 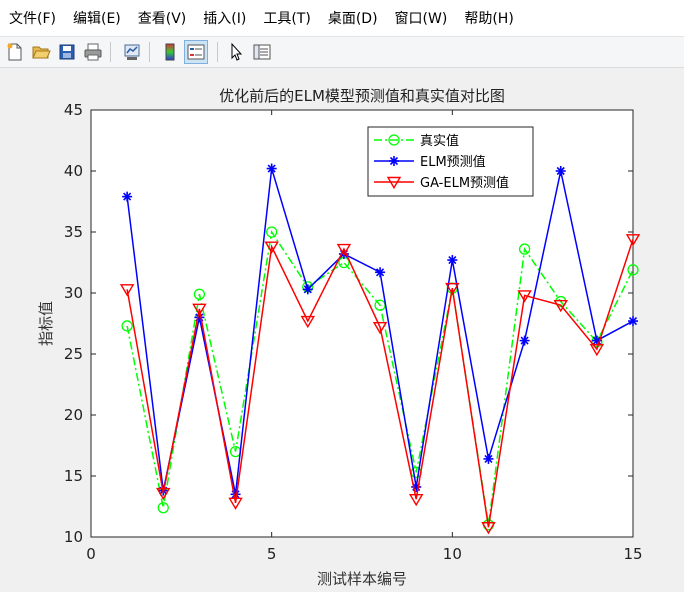 What do you see at coordinates (73, 293) in the screenshot?
I see `y-tick-label: 30` at bounding box center [73, 293].